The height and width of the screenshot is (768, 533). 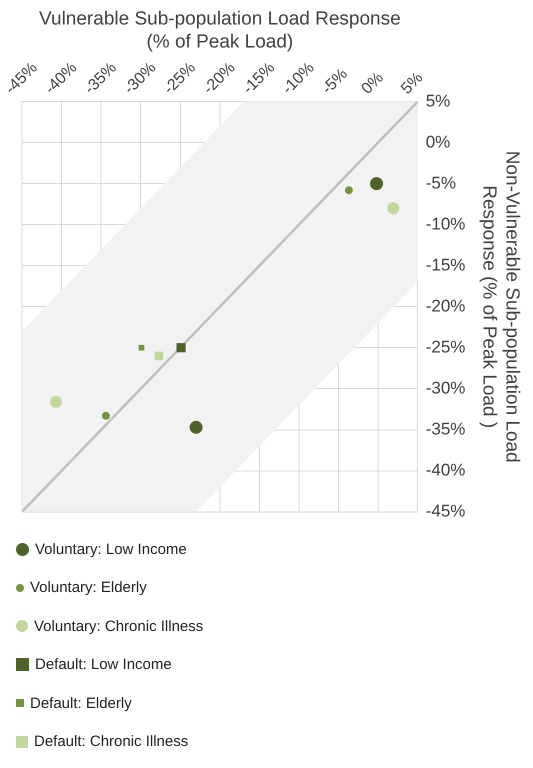 I want to click on legend-label: Default: Elderly, so click(x=81, y=703).